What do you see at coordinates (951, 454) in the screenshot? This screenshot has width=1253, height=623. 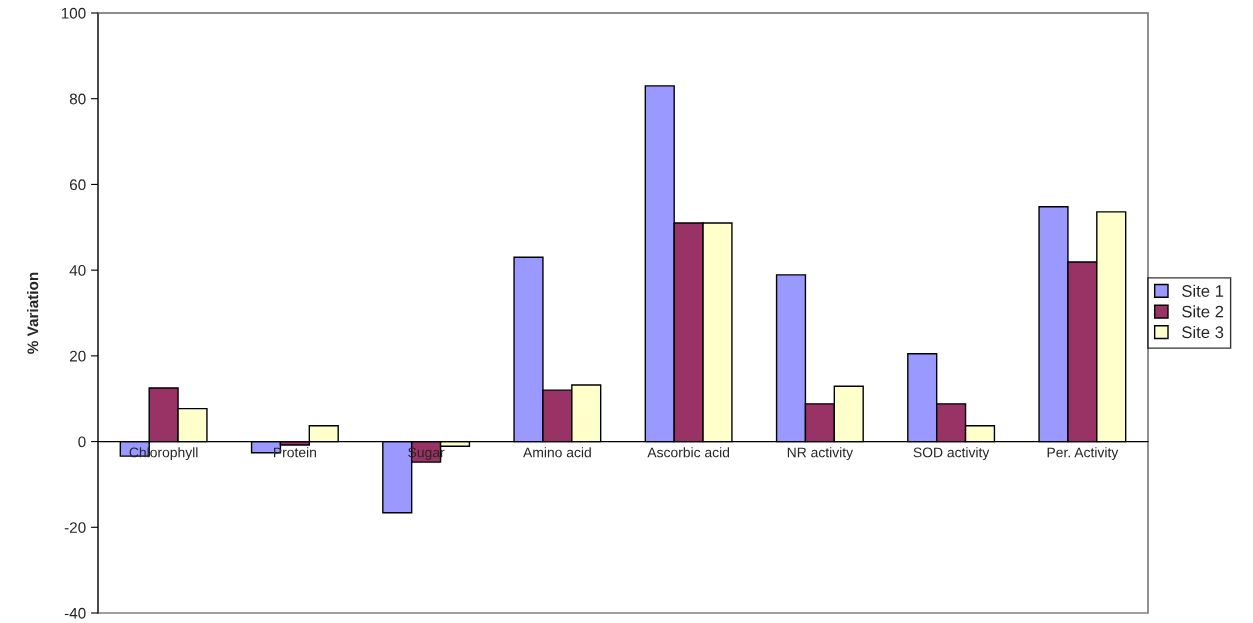 I see `x-tick-label: SOD activity` at bounding box center [951, 454].